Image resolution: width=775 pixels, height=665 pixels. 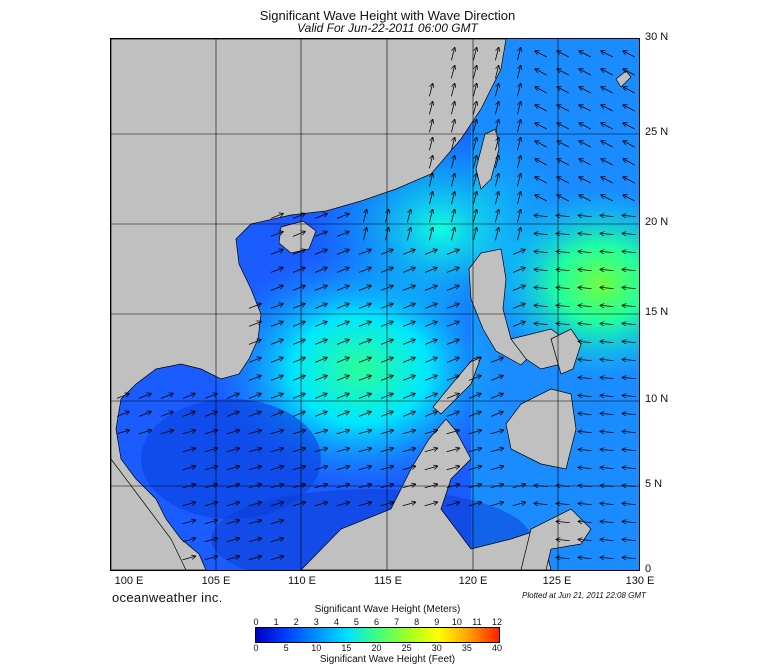 What do you see at coordinates (302, 581) in the screenshot?
I see `lon-label: 110 E` at bounding box center [302, 581].